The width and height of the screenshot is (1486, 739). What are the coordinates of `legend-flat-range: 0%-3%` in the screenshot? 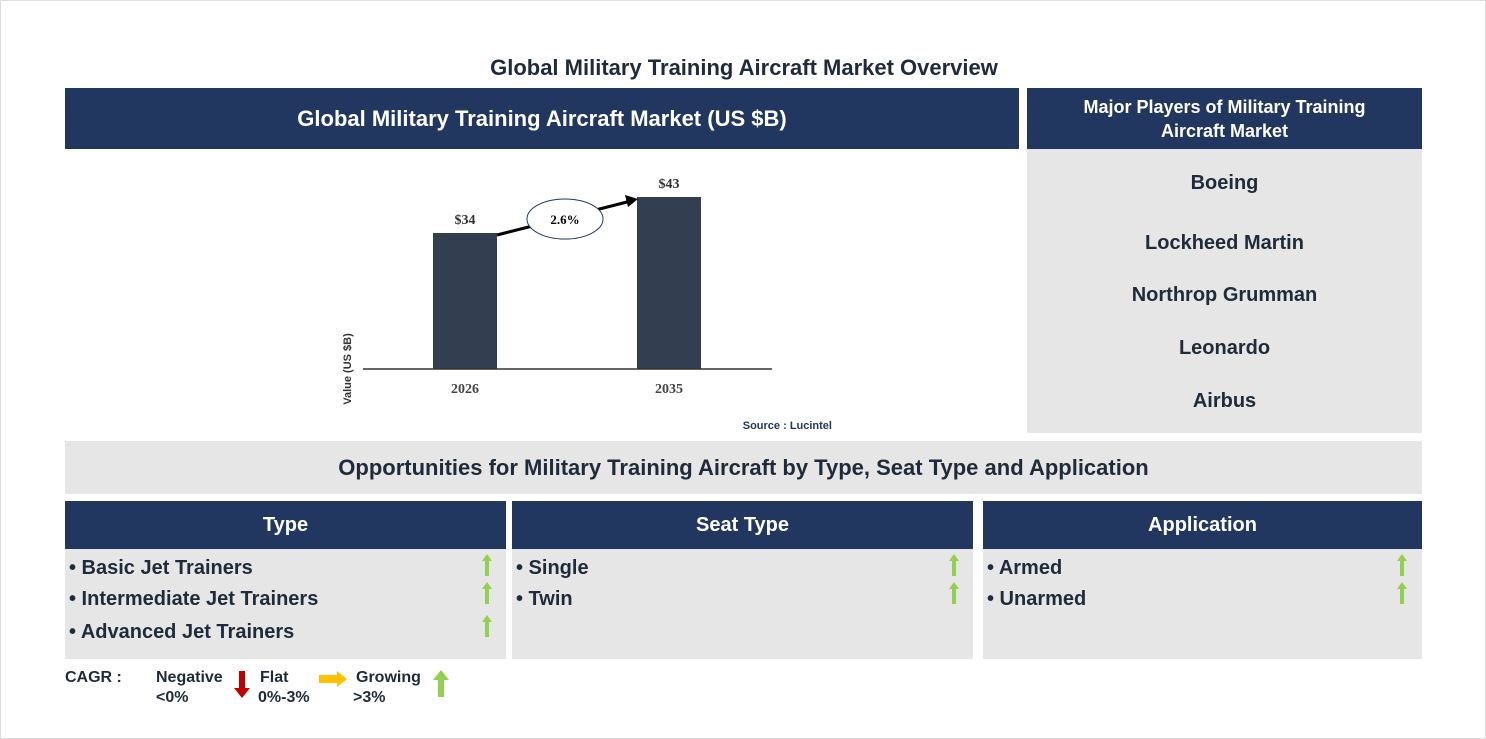 It's located at (284, 697).